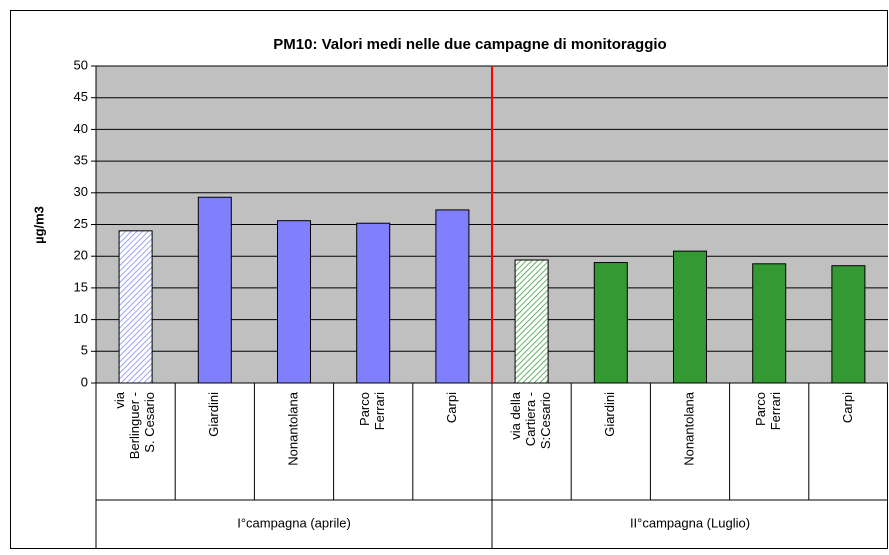  I want to click on x-tick-label: Berlinguer -, so click(134, 425).